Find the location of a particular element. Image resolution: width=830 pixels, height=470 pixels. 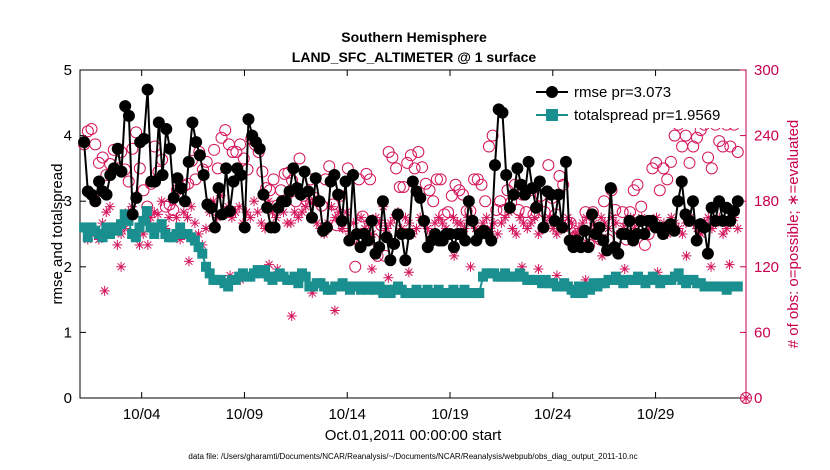

legend: rmse pr=3.073 totalspread pr=1.9569 is located at coordinates (634, 103).